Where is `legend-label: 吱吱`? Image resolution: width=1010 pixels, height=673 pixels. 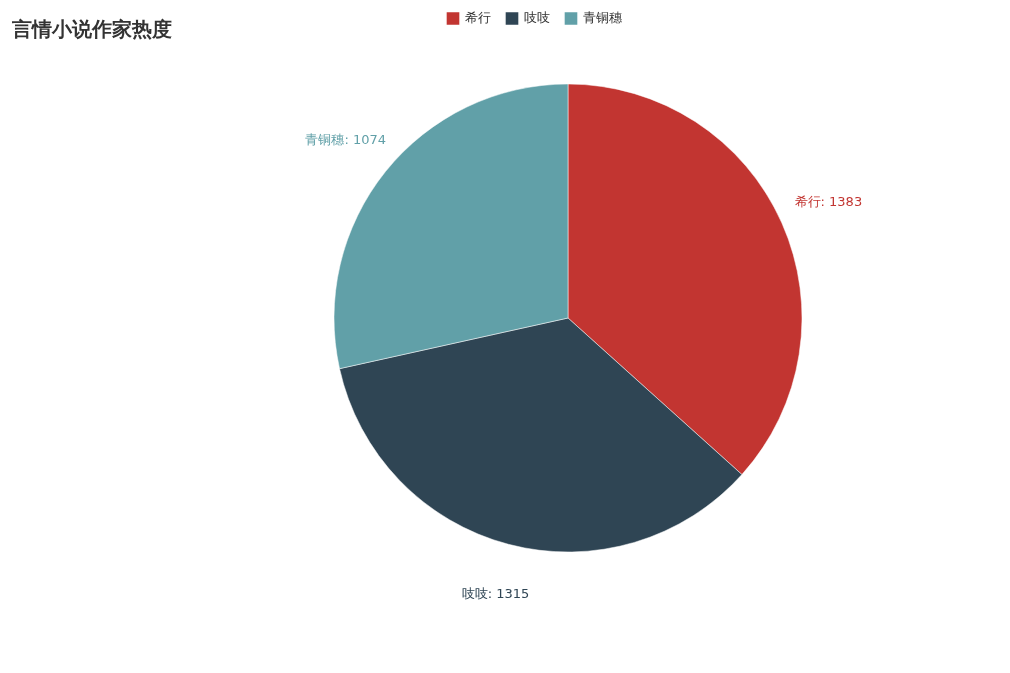 legend-label: 吱吱 is located at coordinates (537, 18).